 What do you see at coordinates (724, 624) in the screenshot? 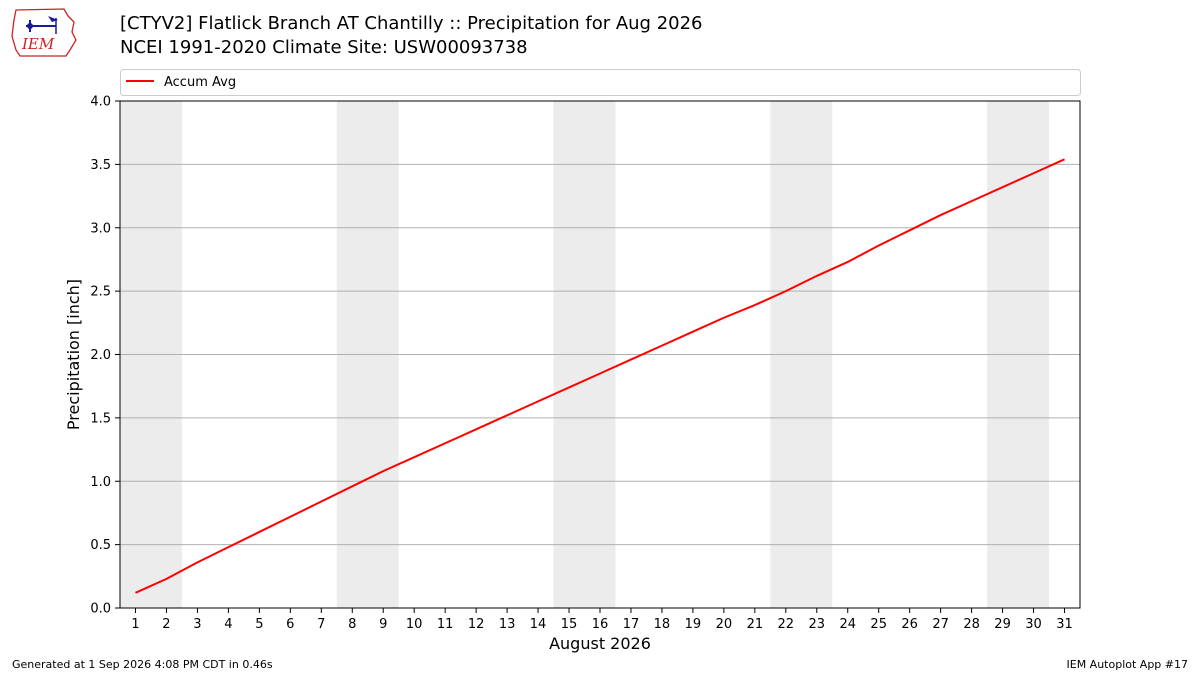
I see `x-tick-label: 20` at bounding box center [724, 624].